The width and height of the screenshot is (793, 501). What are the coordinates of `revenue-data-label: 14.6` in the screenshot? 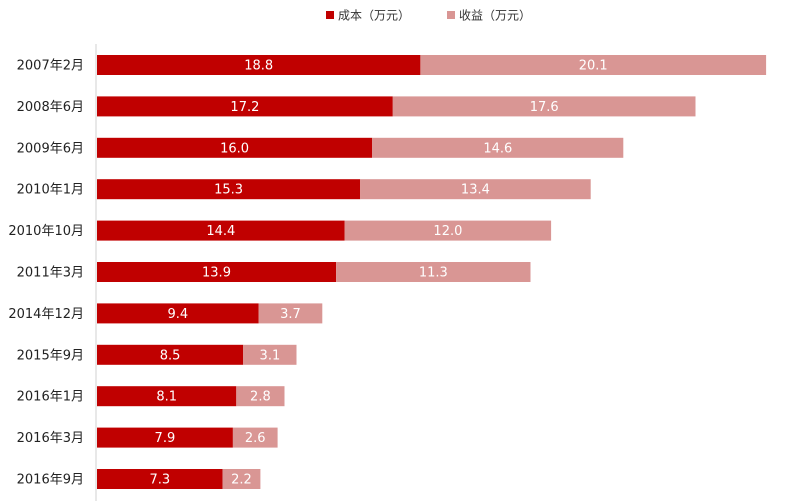 It's located at (497, 148).